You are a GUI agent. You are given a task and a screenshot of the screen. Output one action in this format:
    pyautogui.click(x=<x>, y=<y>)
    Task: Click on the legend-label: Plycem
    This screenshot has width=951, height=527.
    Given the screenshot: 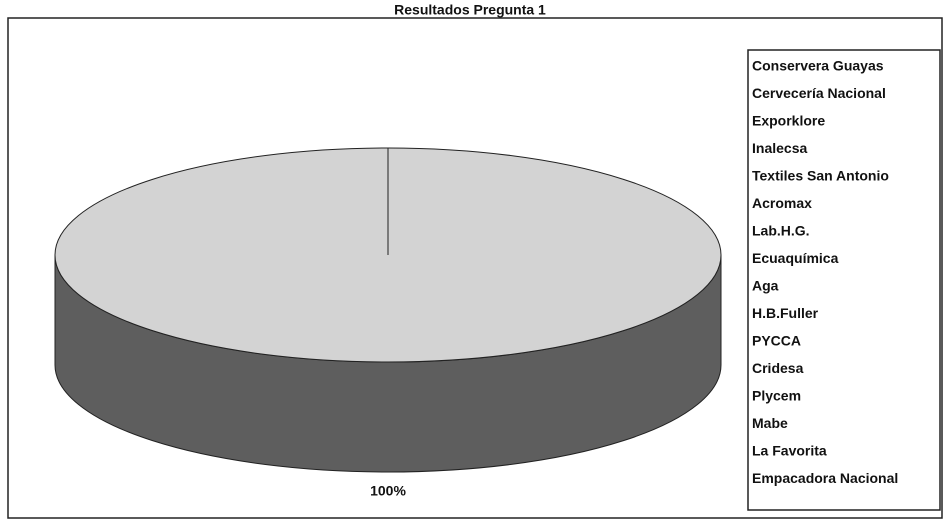 What is the action you would take?
    pyautogui.click(x=776, y=396)
    